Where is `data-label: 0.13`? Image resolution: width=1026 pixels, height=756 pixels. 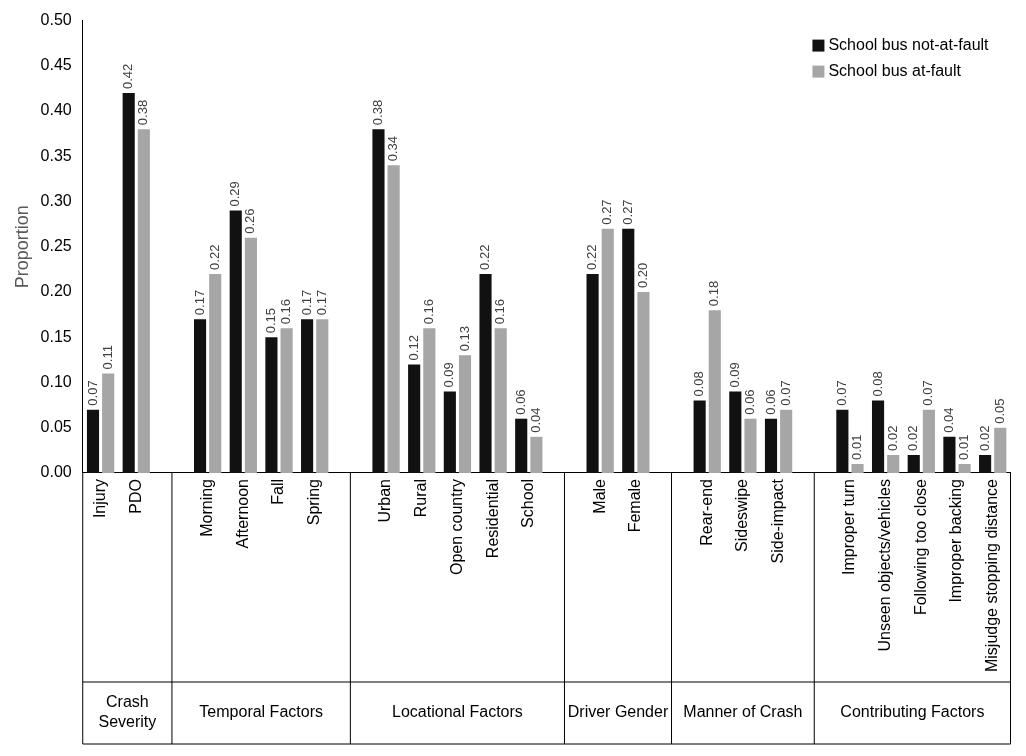 data-label: 0.13 is located at coordinates (464, 339).